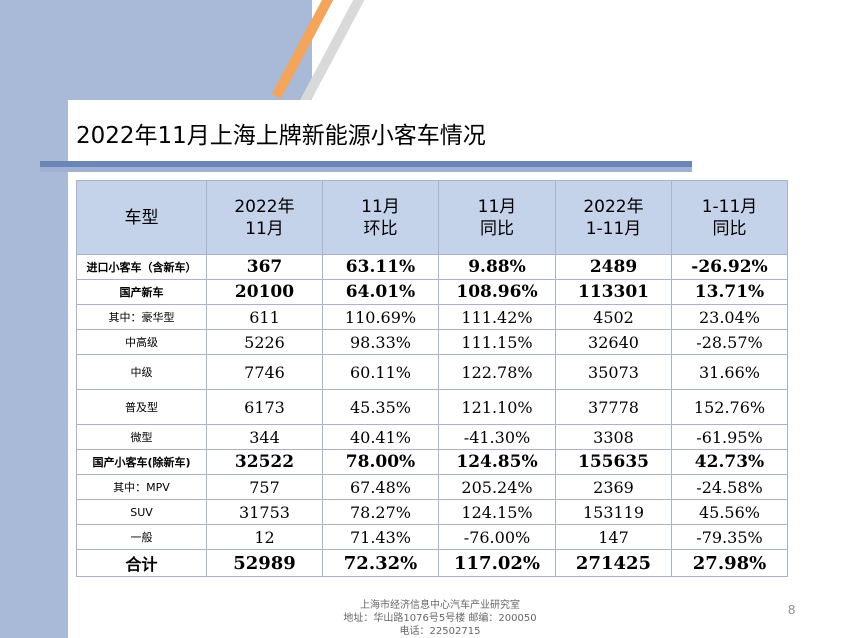 The image size is (850, 638). Describe the element at coordinates (613, 372) in the screenshot. I see `value-cell: 35073` at that location.